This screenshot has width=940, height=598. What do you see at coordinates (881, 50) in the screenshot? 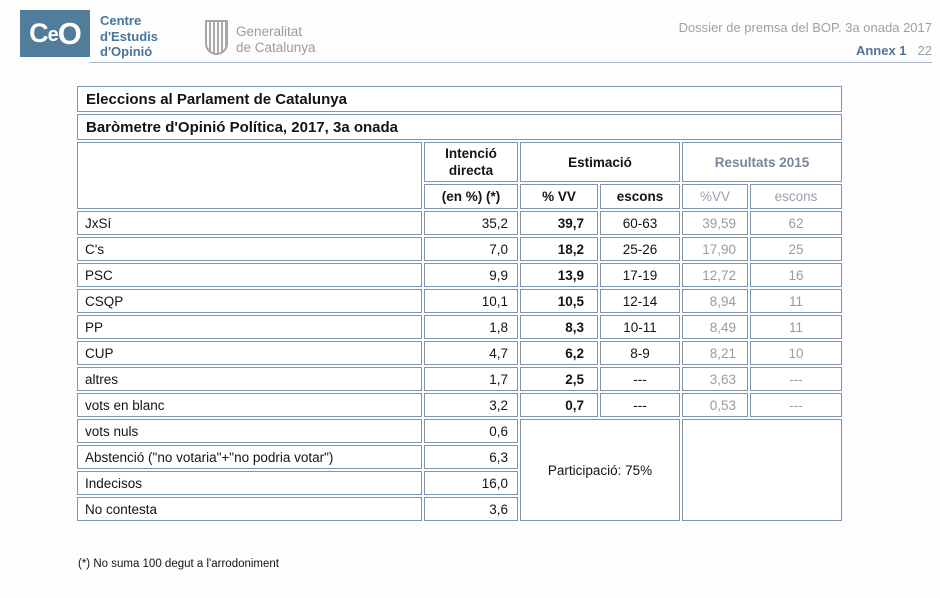
I see `annex-label: Annex 1` at bounding box center [881, 50].